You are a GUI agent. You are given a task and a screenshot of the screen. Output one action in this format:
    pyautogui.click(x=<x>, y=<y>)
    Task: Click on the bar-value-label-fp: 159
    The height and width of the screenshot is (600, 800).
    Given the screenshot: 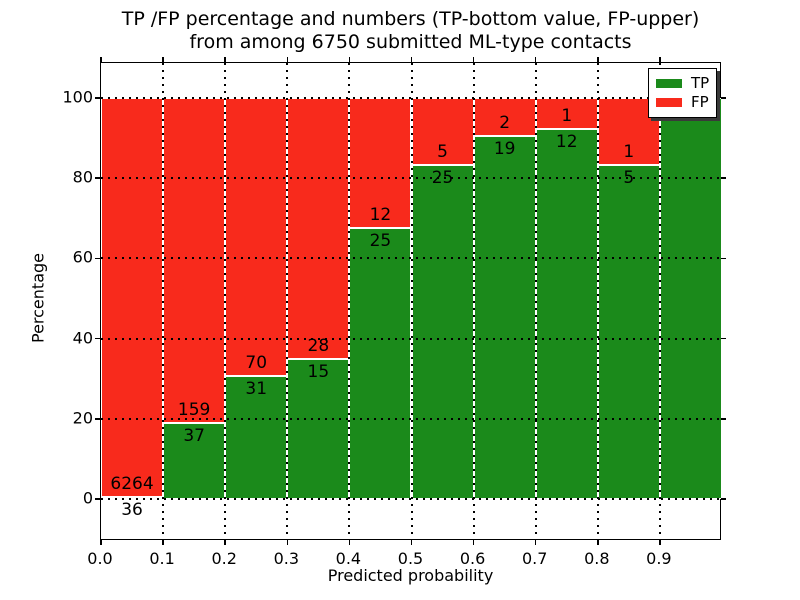 What is the action you would take?
    pyautogui.click(x=194, y=410)
    